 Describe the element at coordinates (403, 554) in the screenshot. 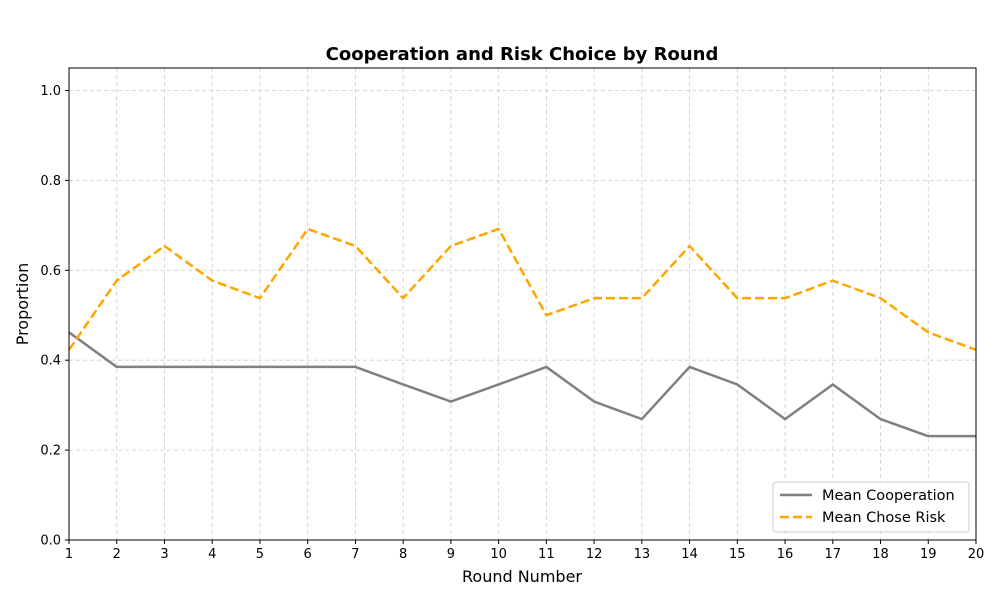

I see `x-tick-label: 8` at that location.